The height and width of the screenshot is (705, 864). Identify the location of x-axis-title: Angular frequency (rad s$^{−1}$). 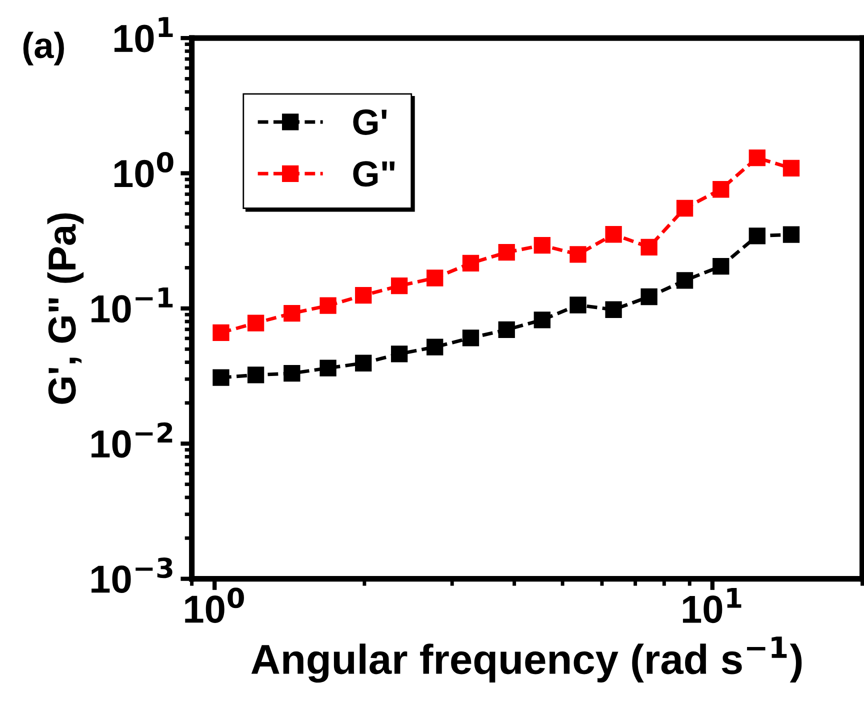
(526, 659).